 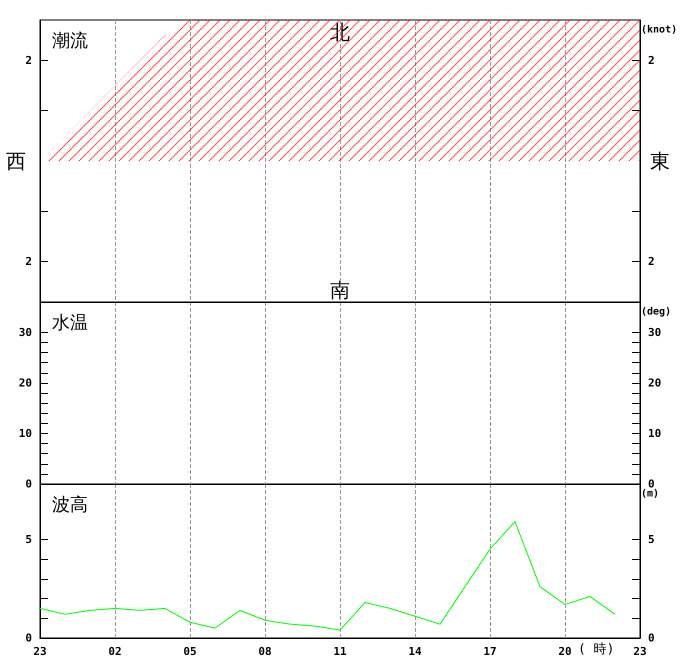 I want to click on y-tick-label: 30, so click(x=25, y=332).